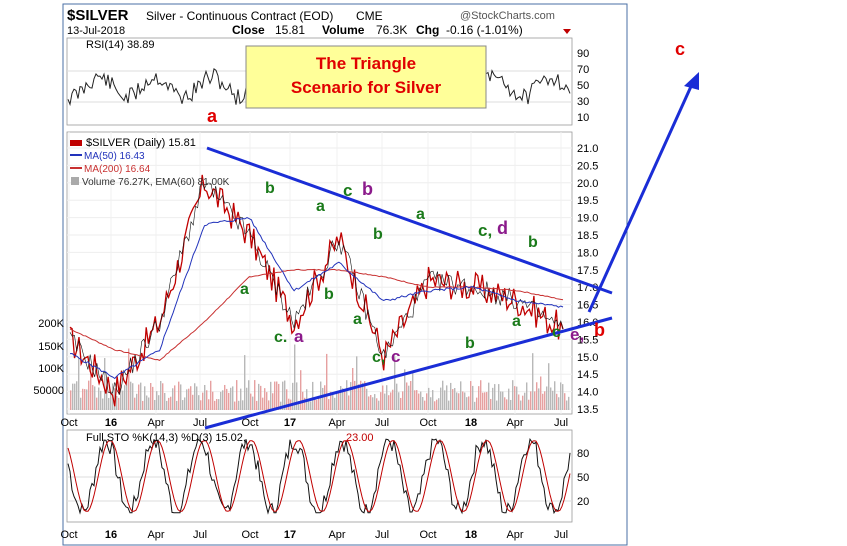 The width and height of the screenshot is (847, 546). Describe the element at coordinates (155, 423) in the screenshot. I see `x-tick-label: Apr` at that location.